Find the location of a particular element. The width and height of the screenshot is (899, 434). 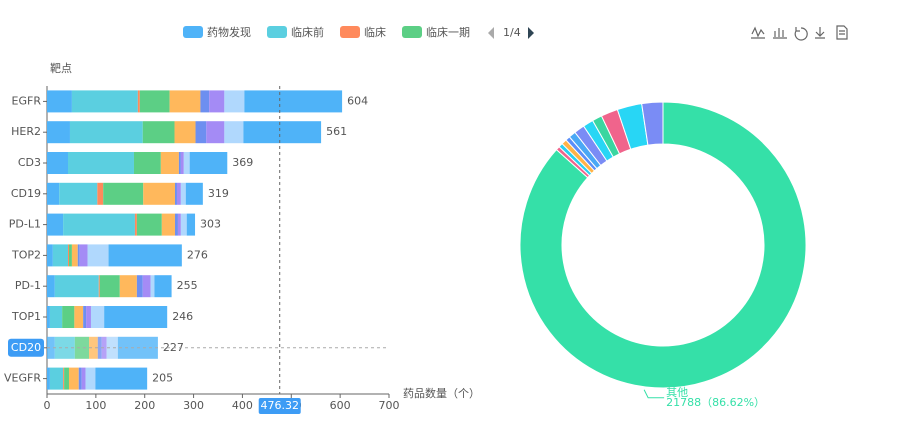

y-tick-label: CD19 is located at coordinates (26, 193).